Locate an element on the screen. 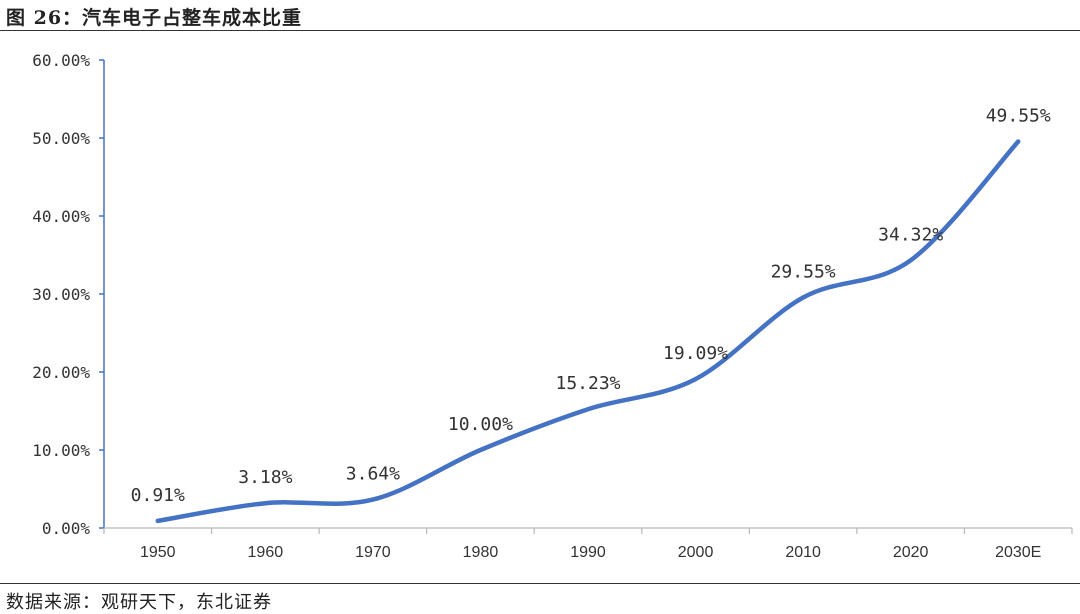 This screenshot has width=1080, height=614. x-tick-label: 2010 is located at coordinates (803, 552).